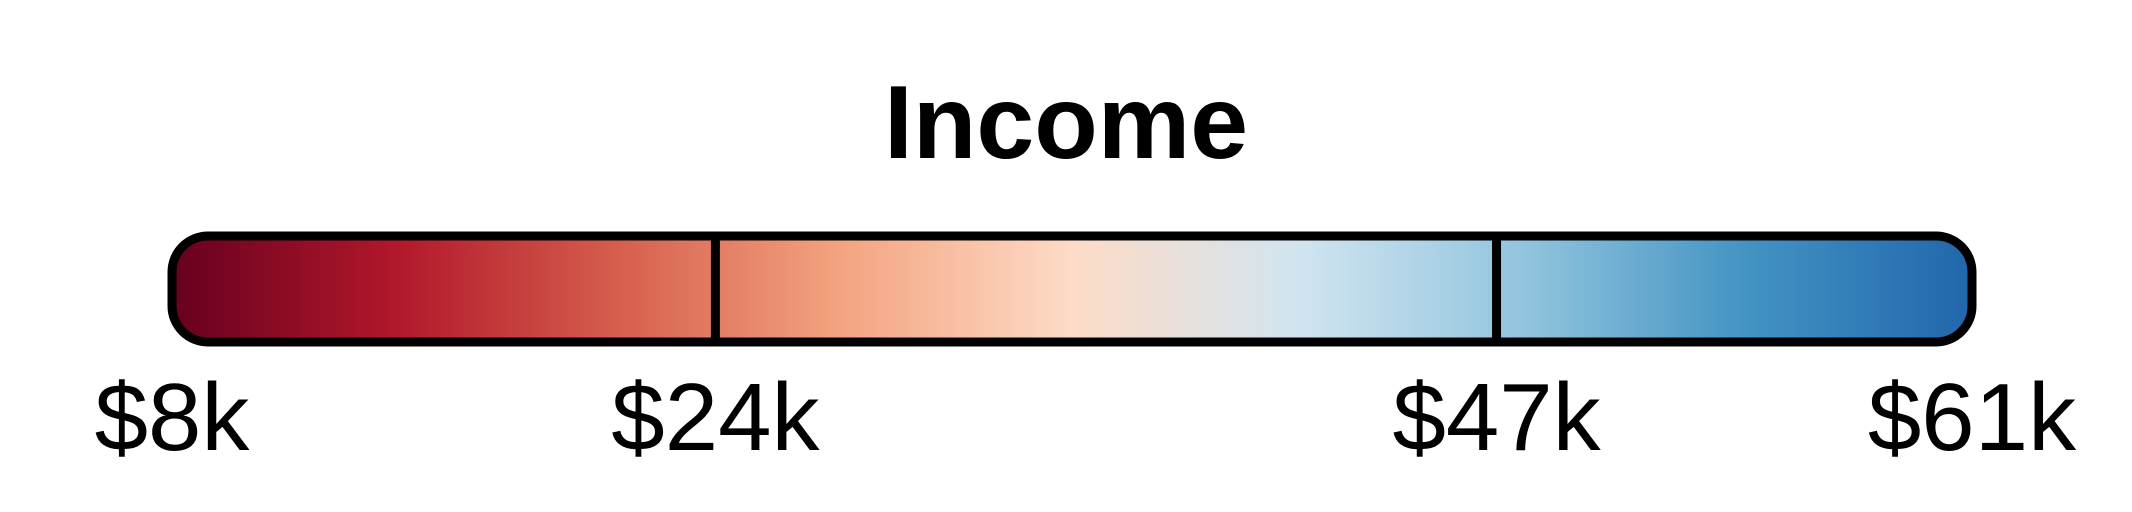 Image resolution: width=2132 pixels, height=512 pixels. I want to click on divider-group, so click(1106, 289).